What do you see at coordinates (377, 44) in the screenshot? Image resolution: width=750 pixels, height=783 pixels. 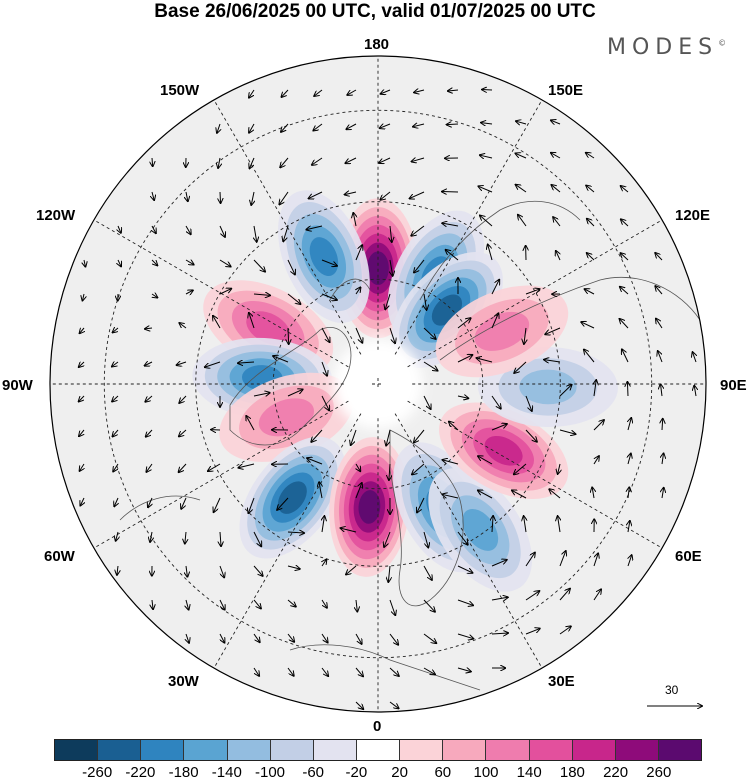 I see `lon-label-180: 180` at bounding box center [377, 44].